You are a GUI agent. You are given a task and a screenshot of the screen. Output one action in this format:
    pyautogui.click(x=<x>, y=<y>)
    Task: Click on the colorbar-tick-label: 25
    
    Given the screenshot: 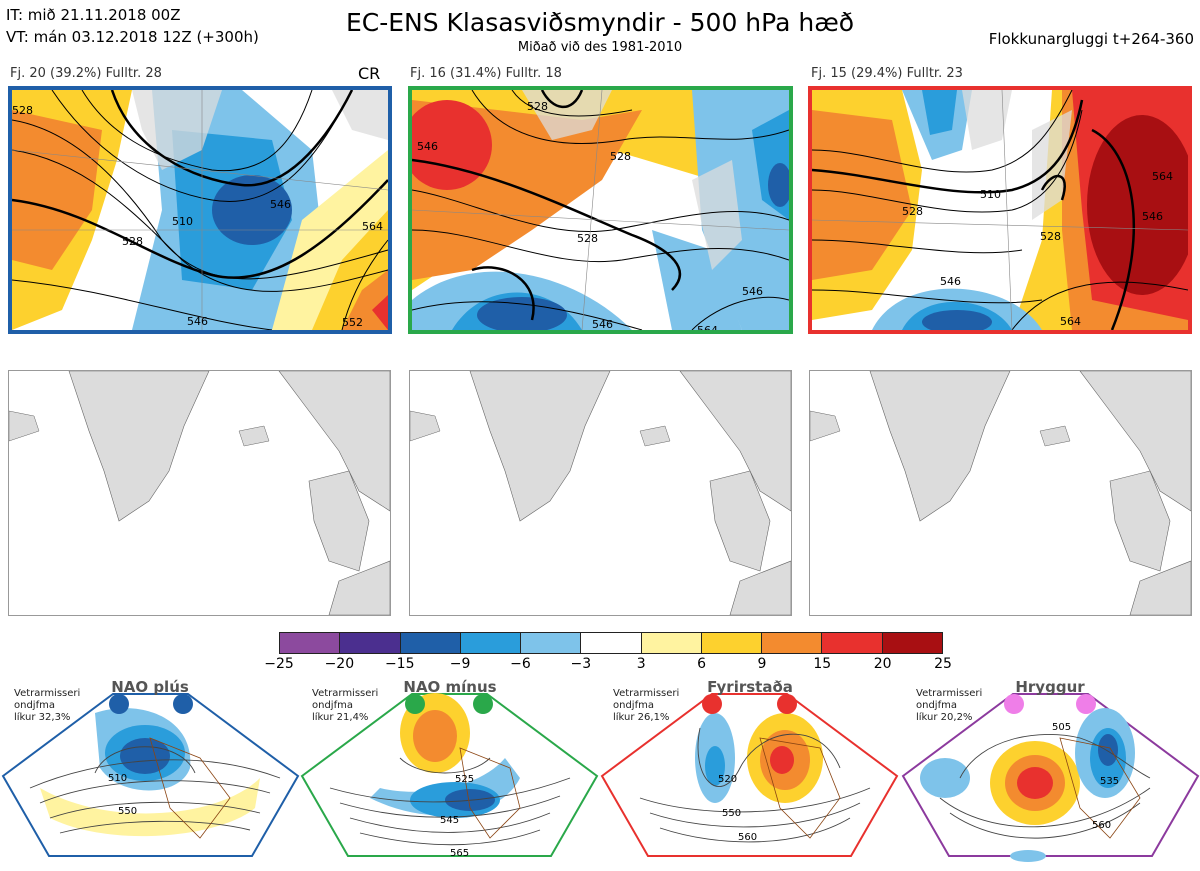 What is the action you would take?
    pyautogui.click(x=943, y=664)
    